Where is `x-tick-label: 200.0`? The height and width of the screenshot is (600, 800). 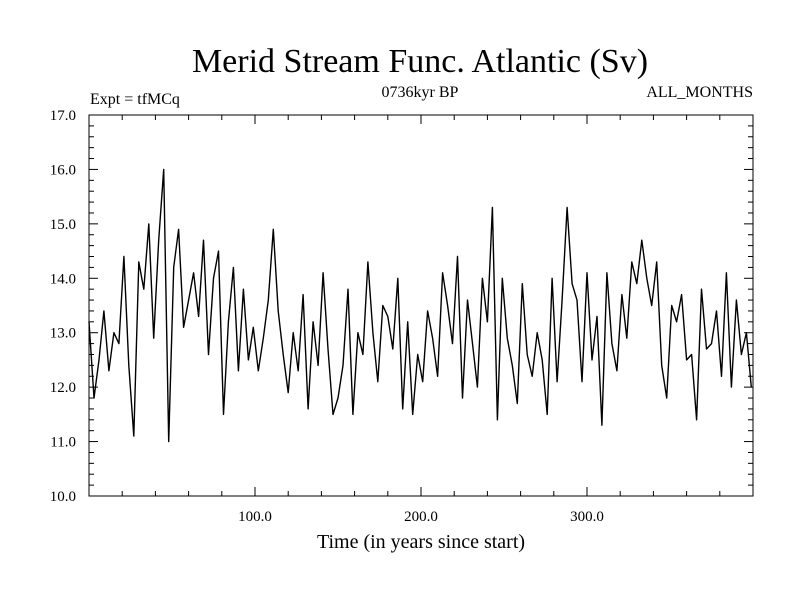
x-tick-label: 200.0 is located at coordinates (421, 517).